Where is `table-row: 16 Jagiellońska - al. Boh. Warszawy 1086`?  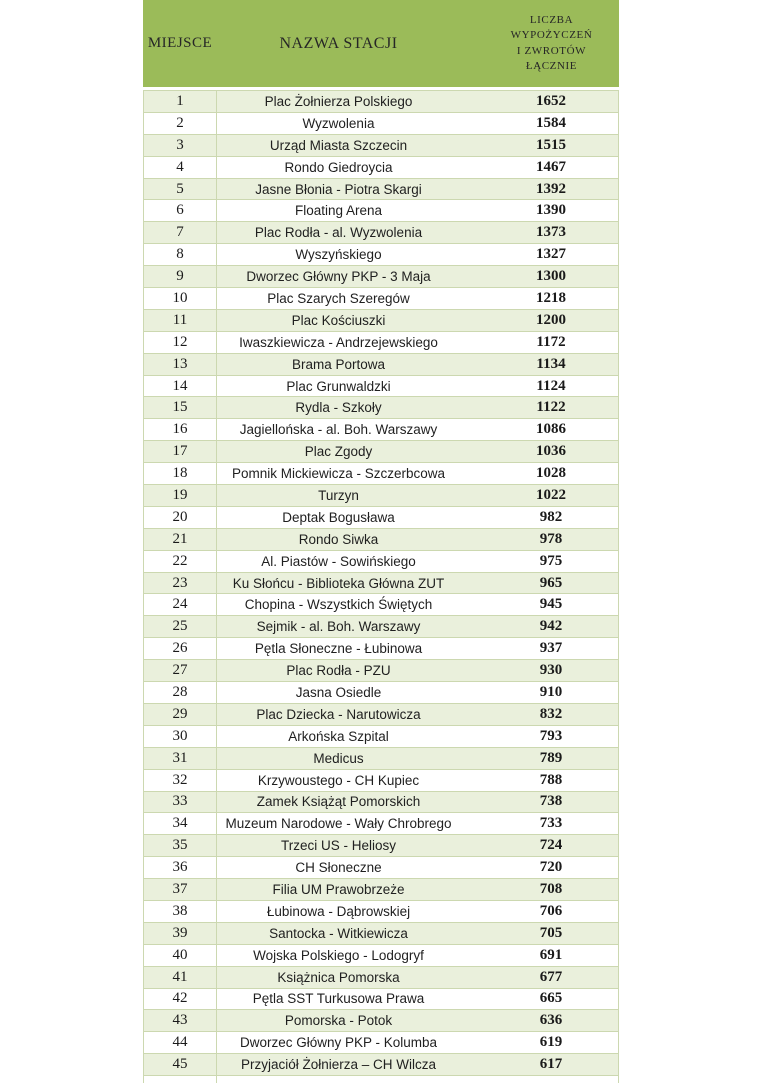 table-row: 16 Jagiellońska - al. Boh. Warszawy 1086 is located at coordinates (381, 430).